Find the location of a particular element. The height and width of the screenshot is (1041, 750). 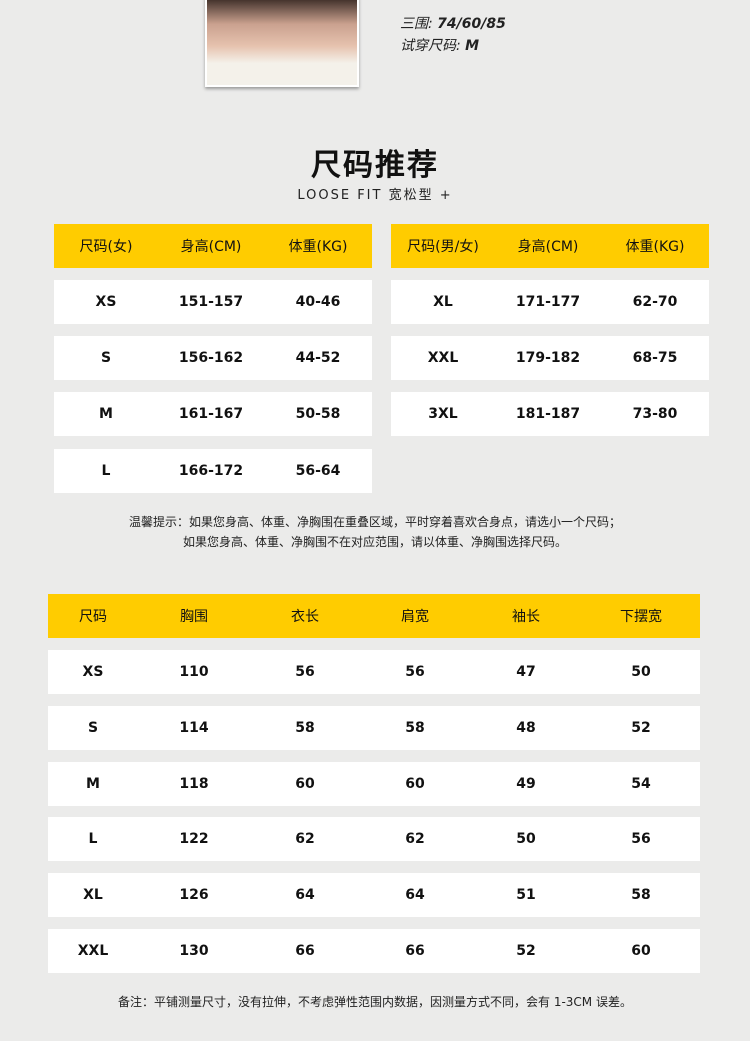

table-row-cell: 151-157 is located at coordinates (211, 302).